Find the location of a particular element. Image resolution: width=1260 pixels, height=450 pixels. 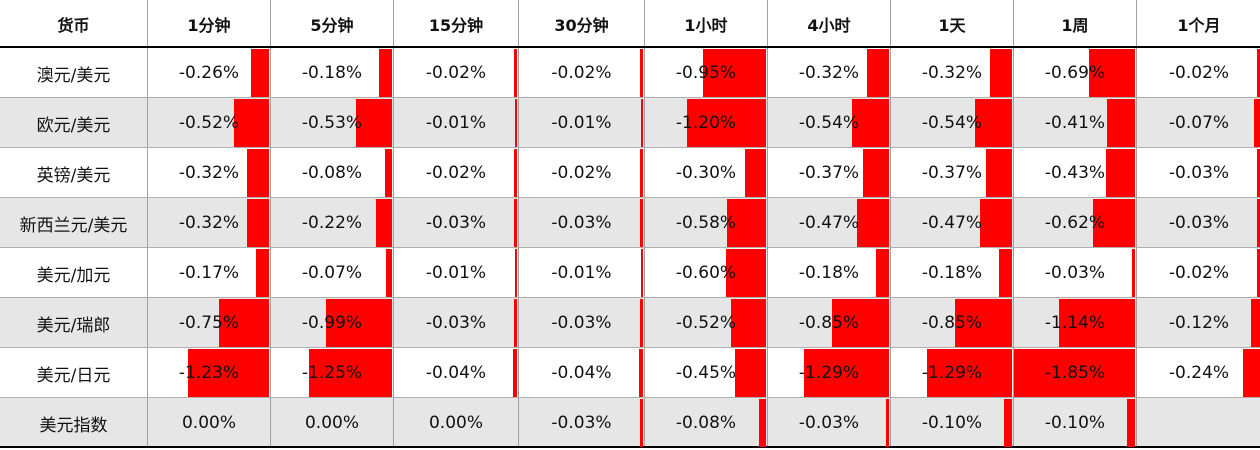

value-cell: -0.58% is located at coordinates (706, 223).